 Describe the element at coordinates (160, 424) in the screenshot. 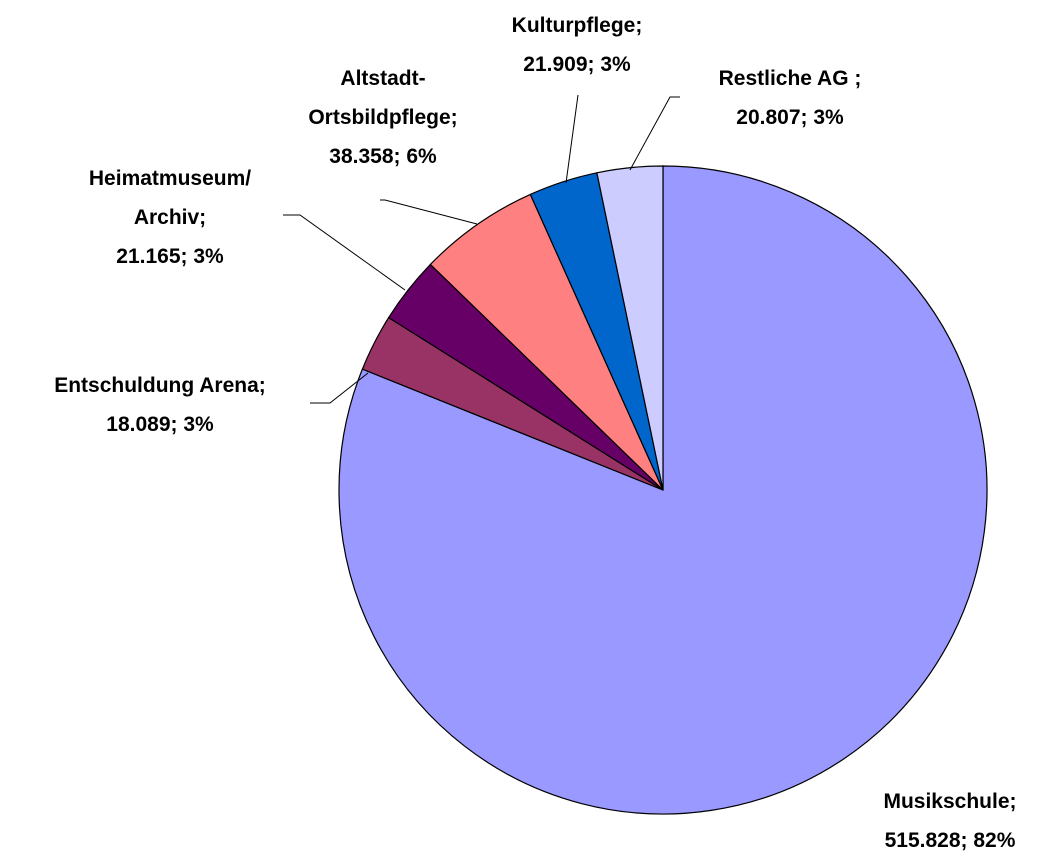

I see `value-label: 18.089; 3%` at that location.